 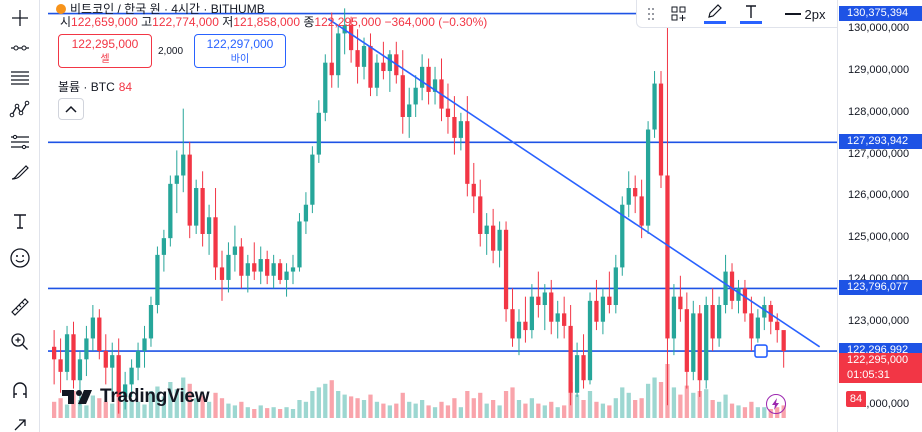 What do you see at coordinates (761, 351) in the screenshot?
I see `drawing-anchor-handle` at bounding box center [761, 351].